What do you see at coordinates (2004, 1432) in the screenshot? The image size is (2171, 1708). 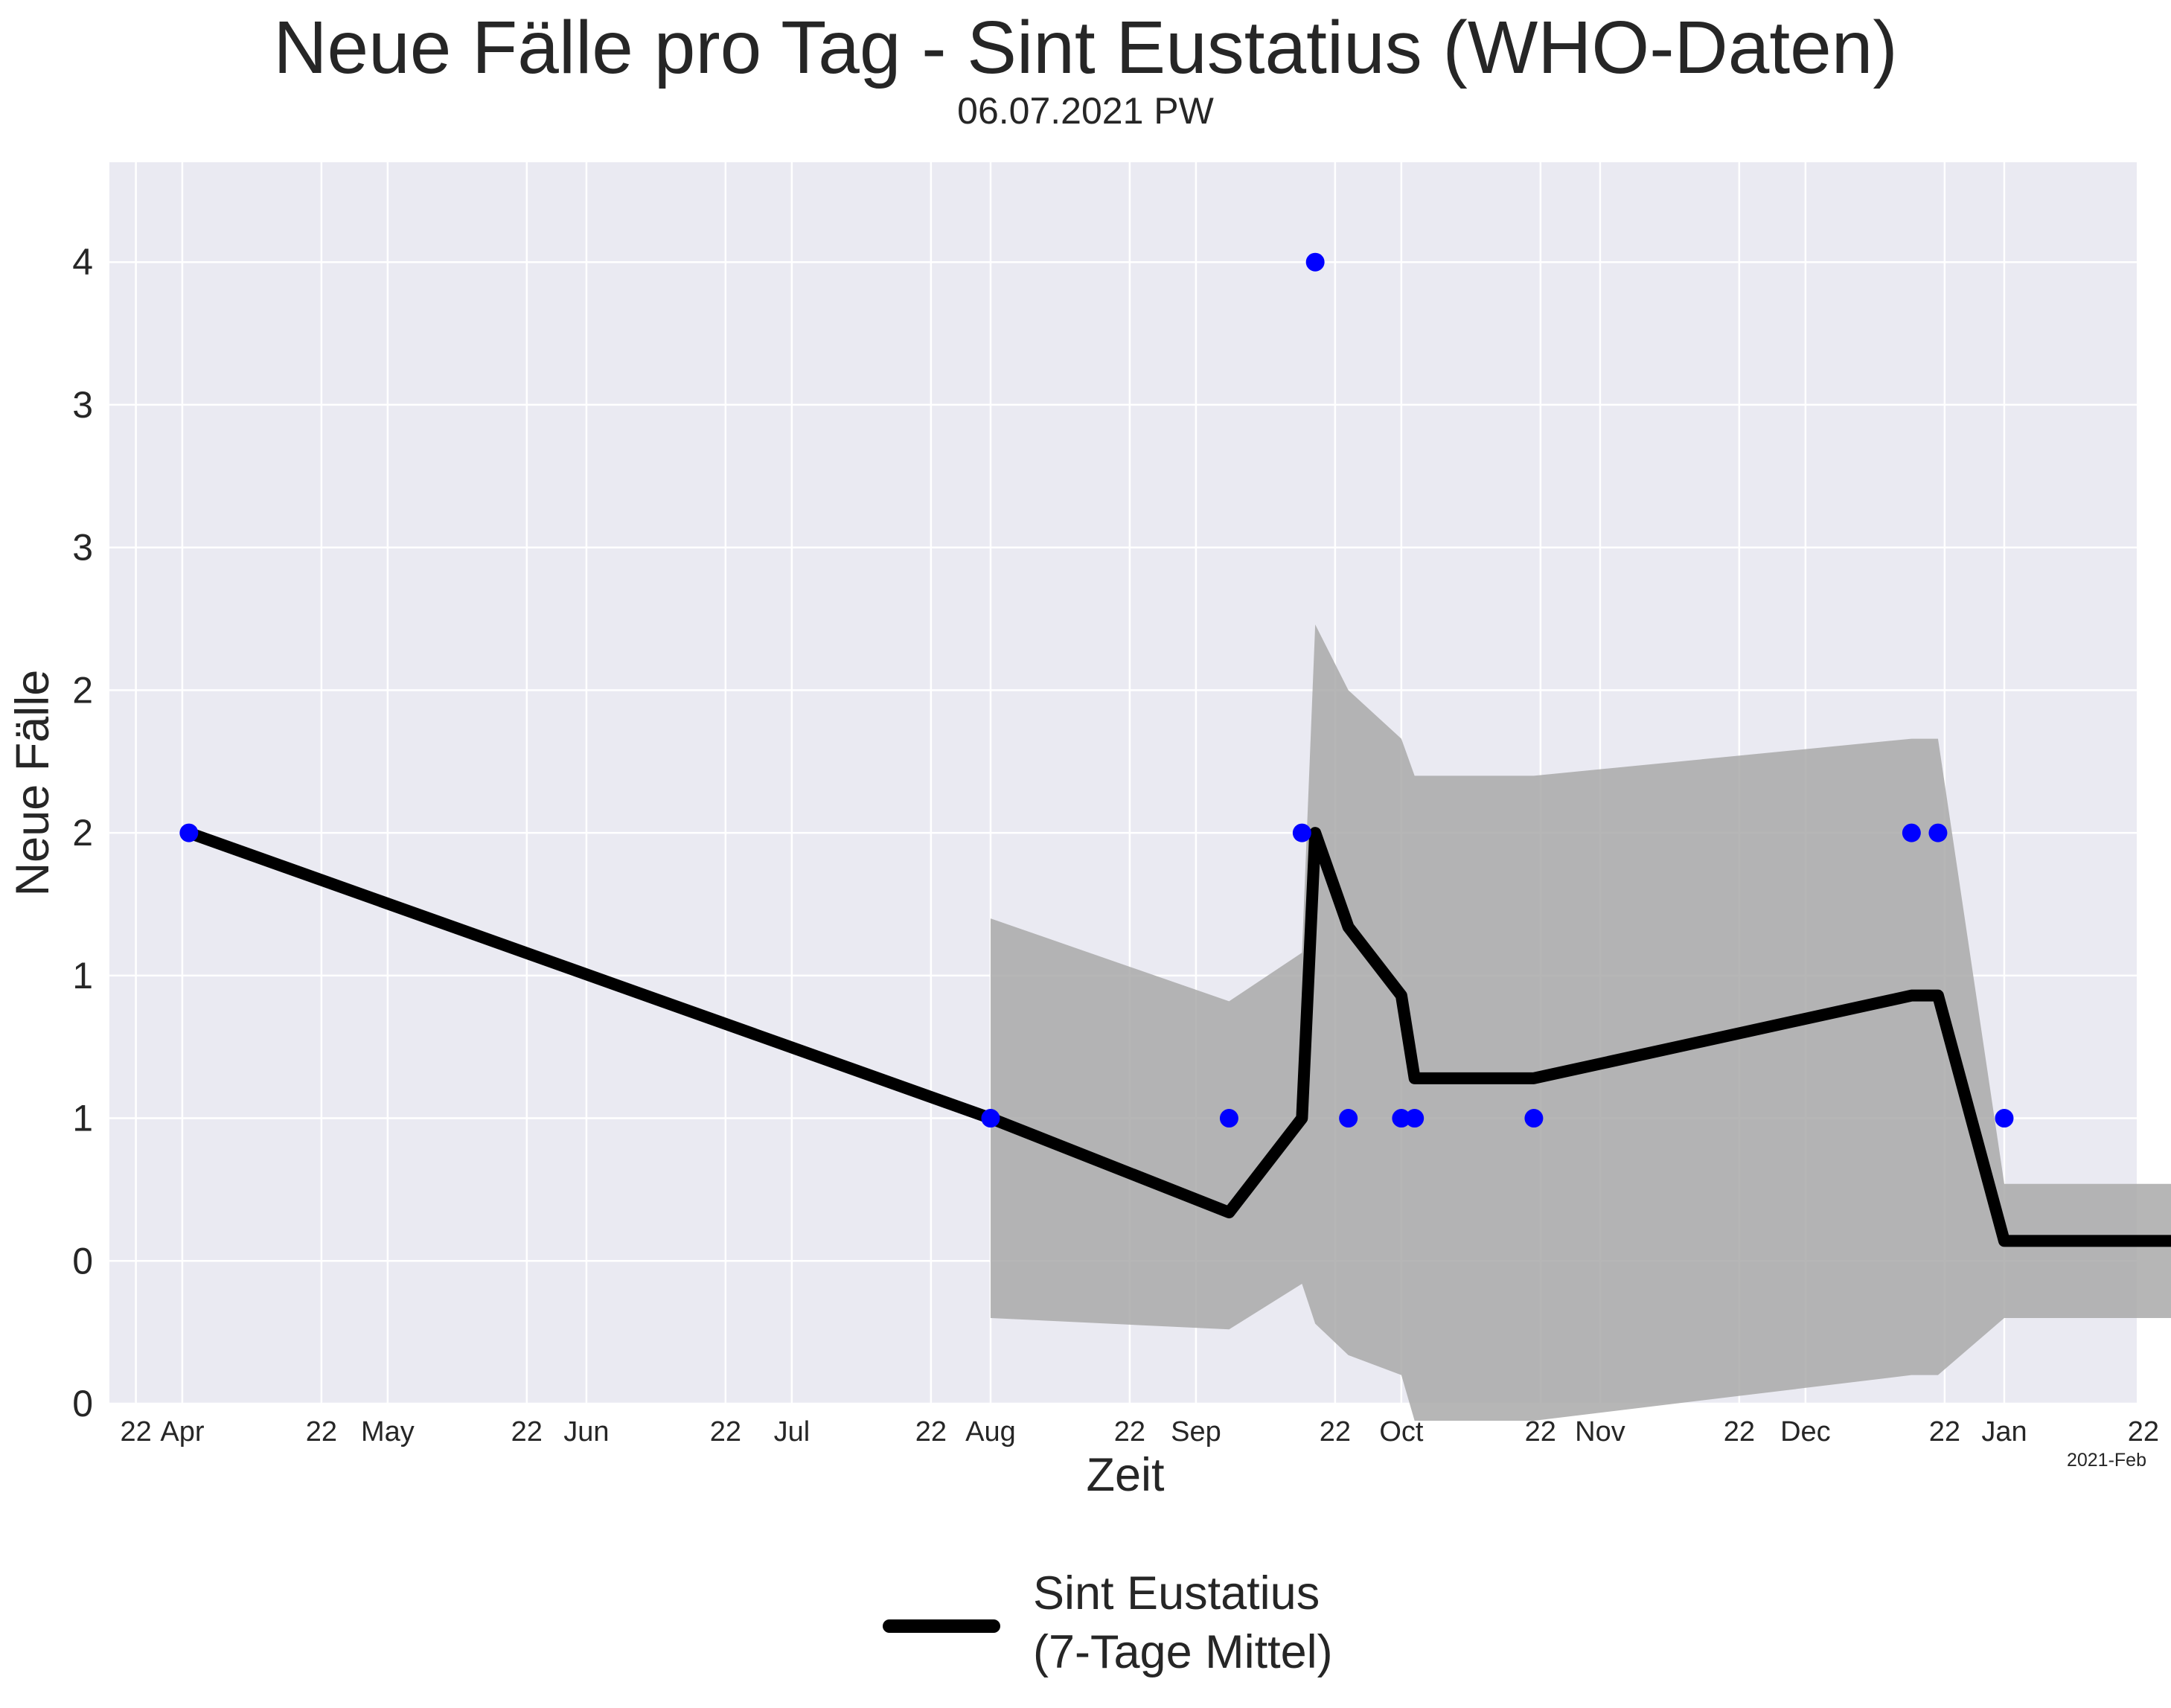 I see `x-tick-label: Jan` at bounding box center [2004, 1432].